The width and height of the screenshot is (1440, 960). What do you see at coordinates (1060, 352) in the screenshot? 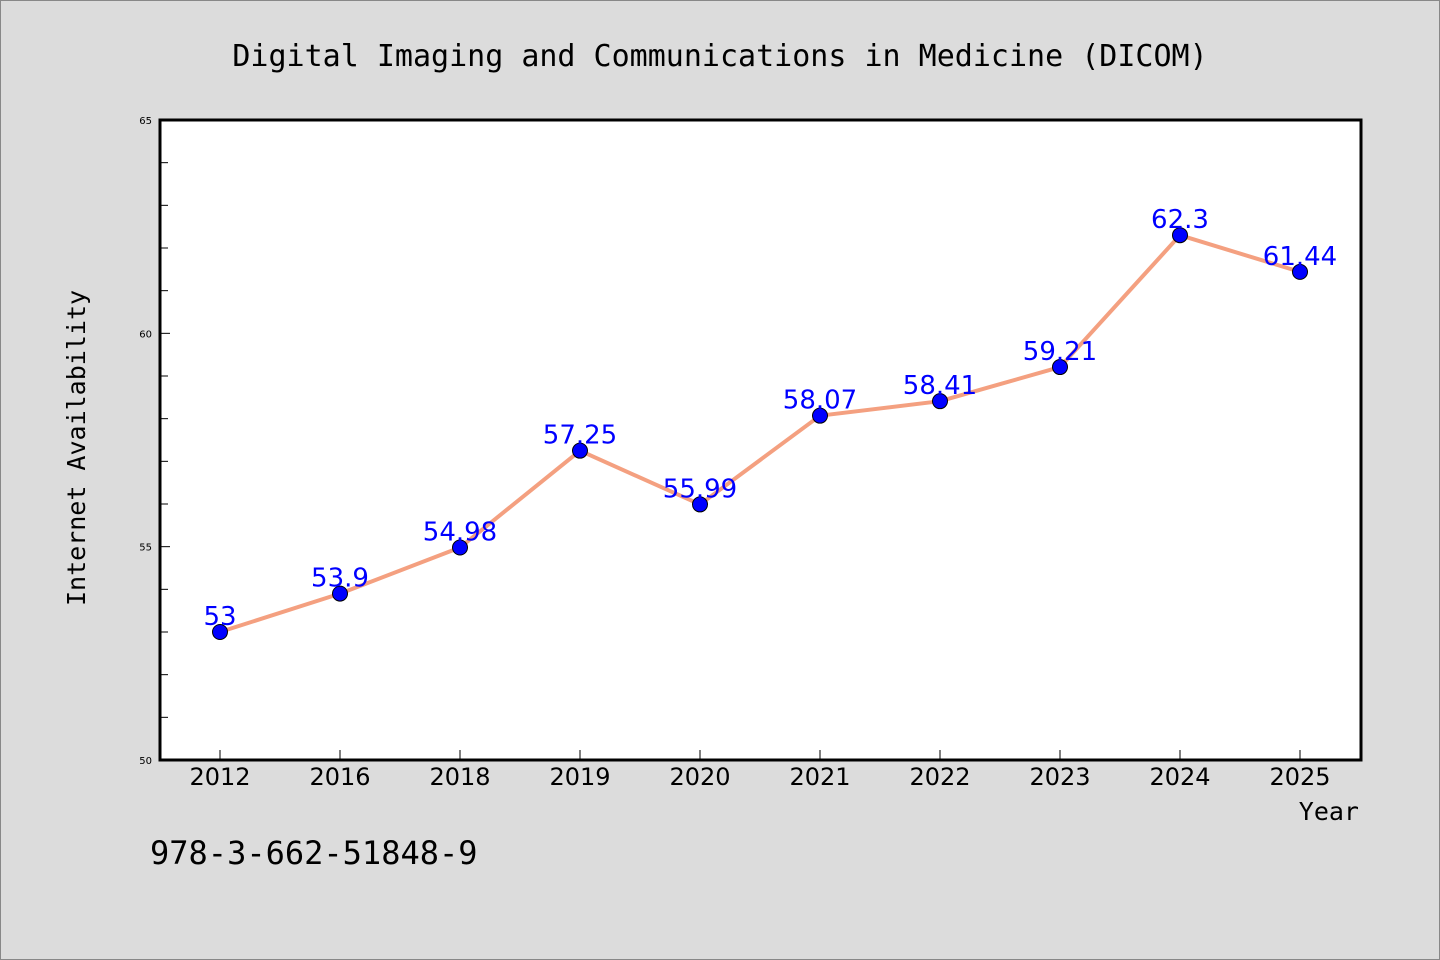
I see `data-label: 59.21` at bounding box center [1060, 352].